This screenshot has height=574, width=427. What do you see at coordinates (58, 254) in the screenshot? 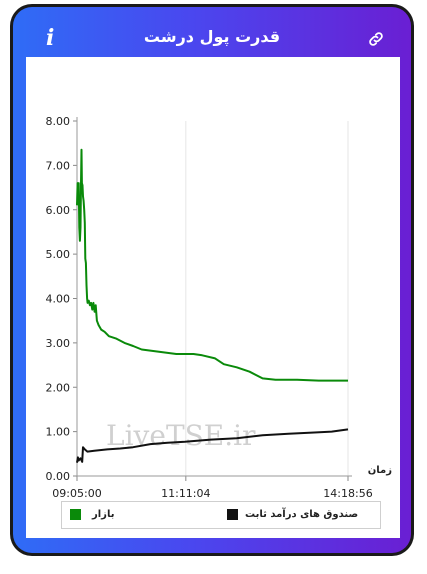
I see `y-tick-label: 5.00` at bounding box center [58, 254].